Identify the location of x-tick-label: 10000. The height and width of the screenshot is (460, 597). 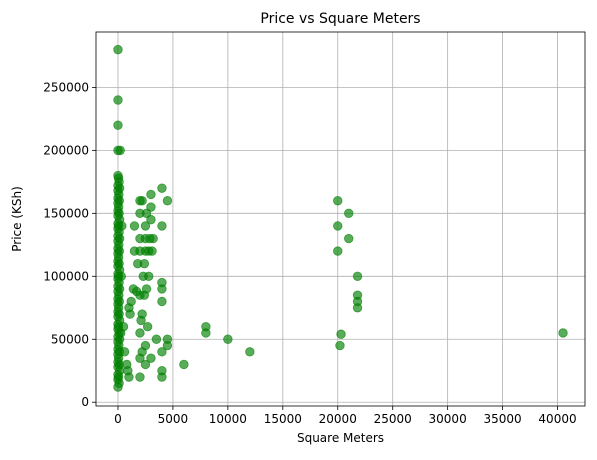
(228, 419).